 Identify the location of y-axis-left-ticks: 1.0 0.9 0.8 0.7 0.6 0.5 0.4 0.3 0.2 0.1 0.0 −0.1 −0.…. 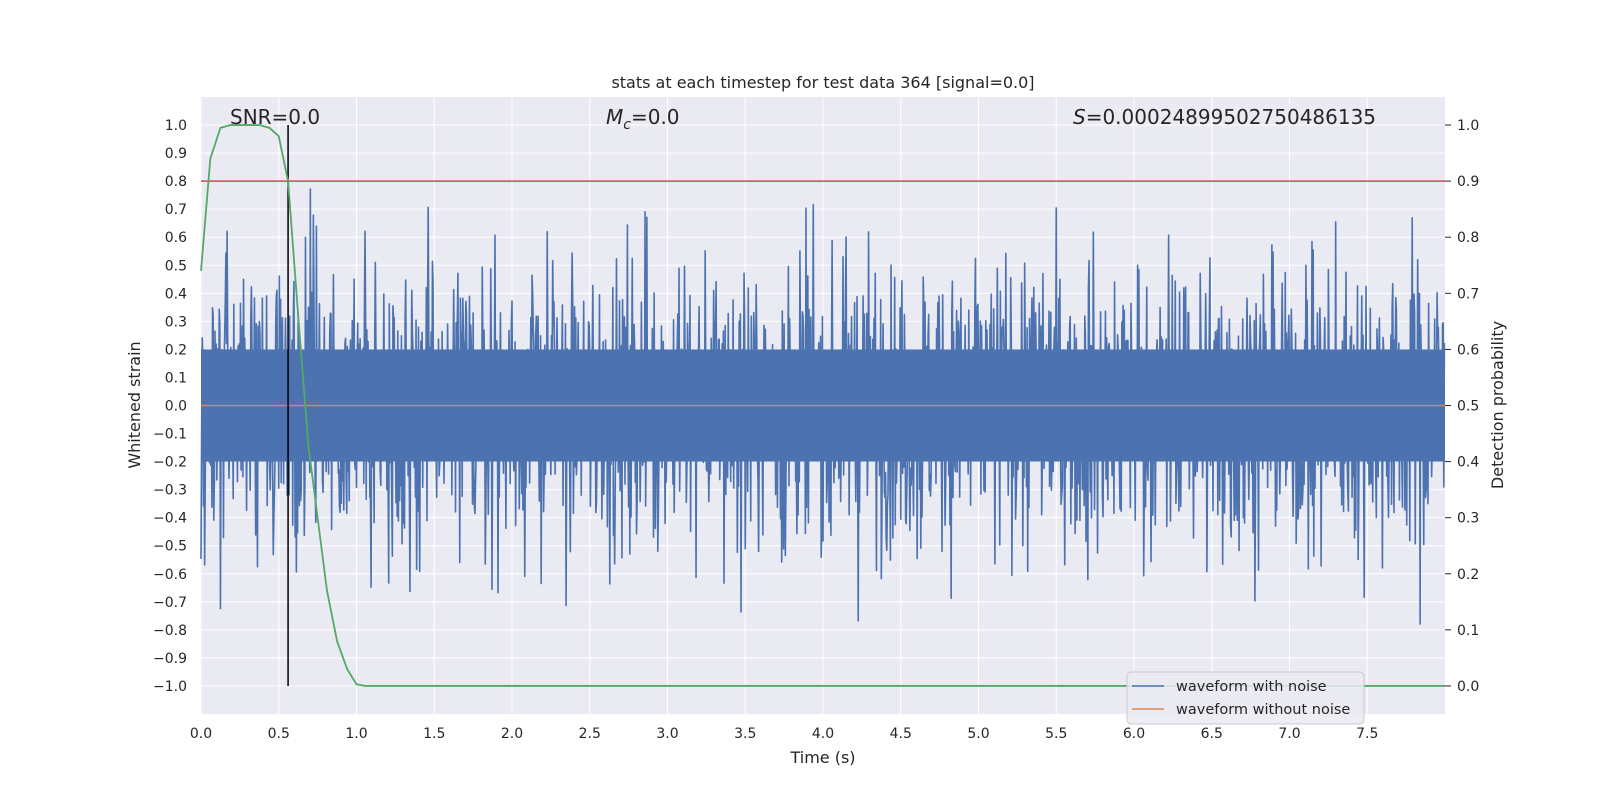
(170, 406).